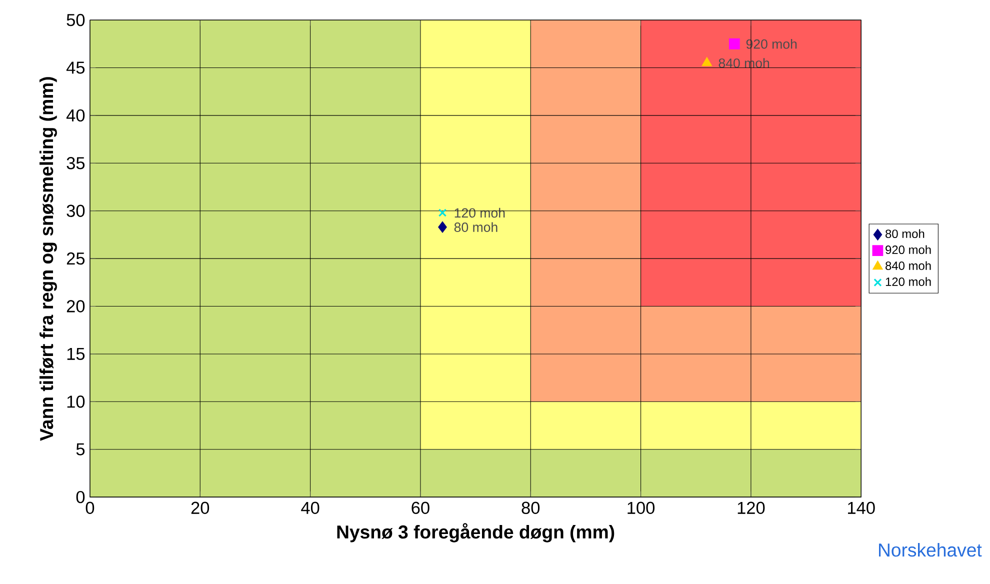 This screenshot has width=990, height=584. What do you see at coordinates (75, 68) in the screenshot?
I see `y-tick-label: 45` at bounding box center [75, 68].